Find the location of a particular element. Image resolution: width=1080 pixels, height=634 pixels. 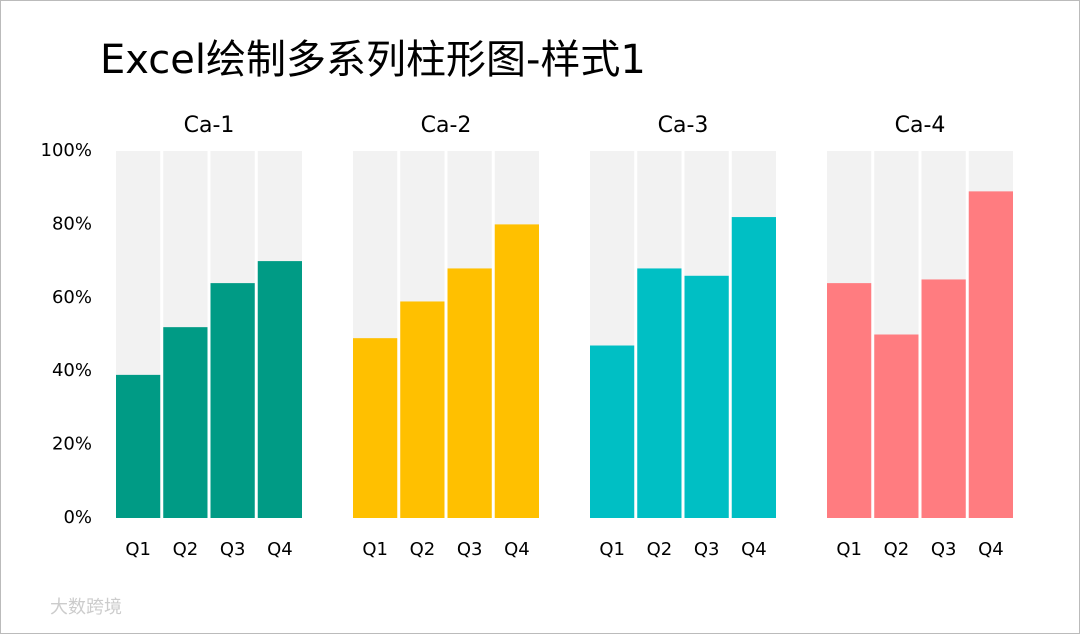

y-tick-label: 0% is located at coordinates (77, 517).